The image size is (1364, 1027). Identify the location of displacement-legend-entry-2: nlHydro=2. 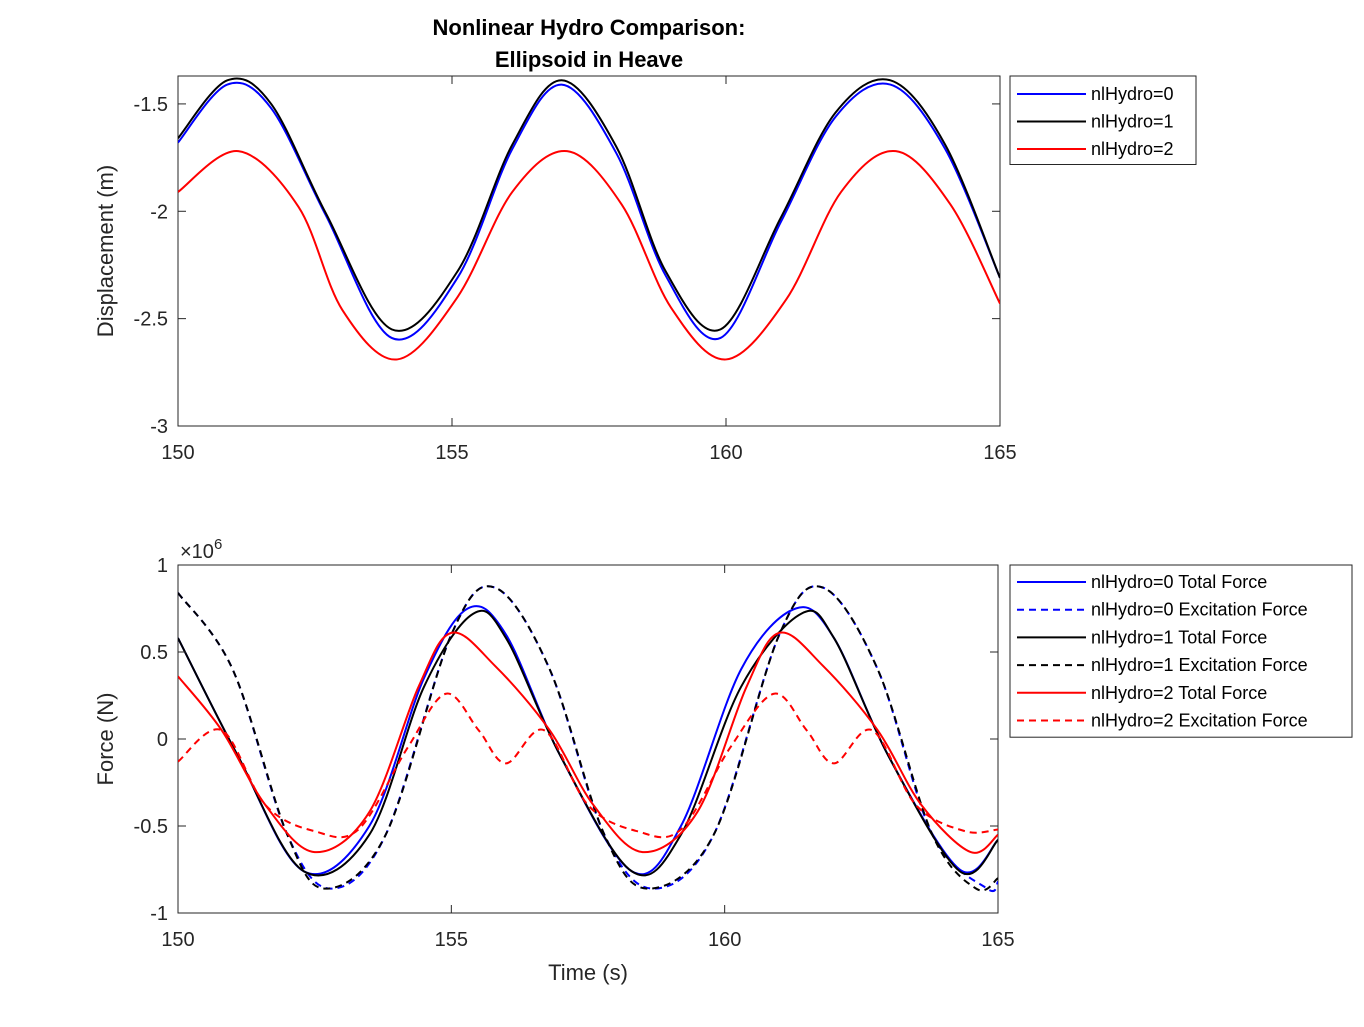
(1132, 149).